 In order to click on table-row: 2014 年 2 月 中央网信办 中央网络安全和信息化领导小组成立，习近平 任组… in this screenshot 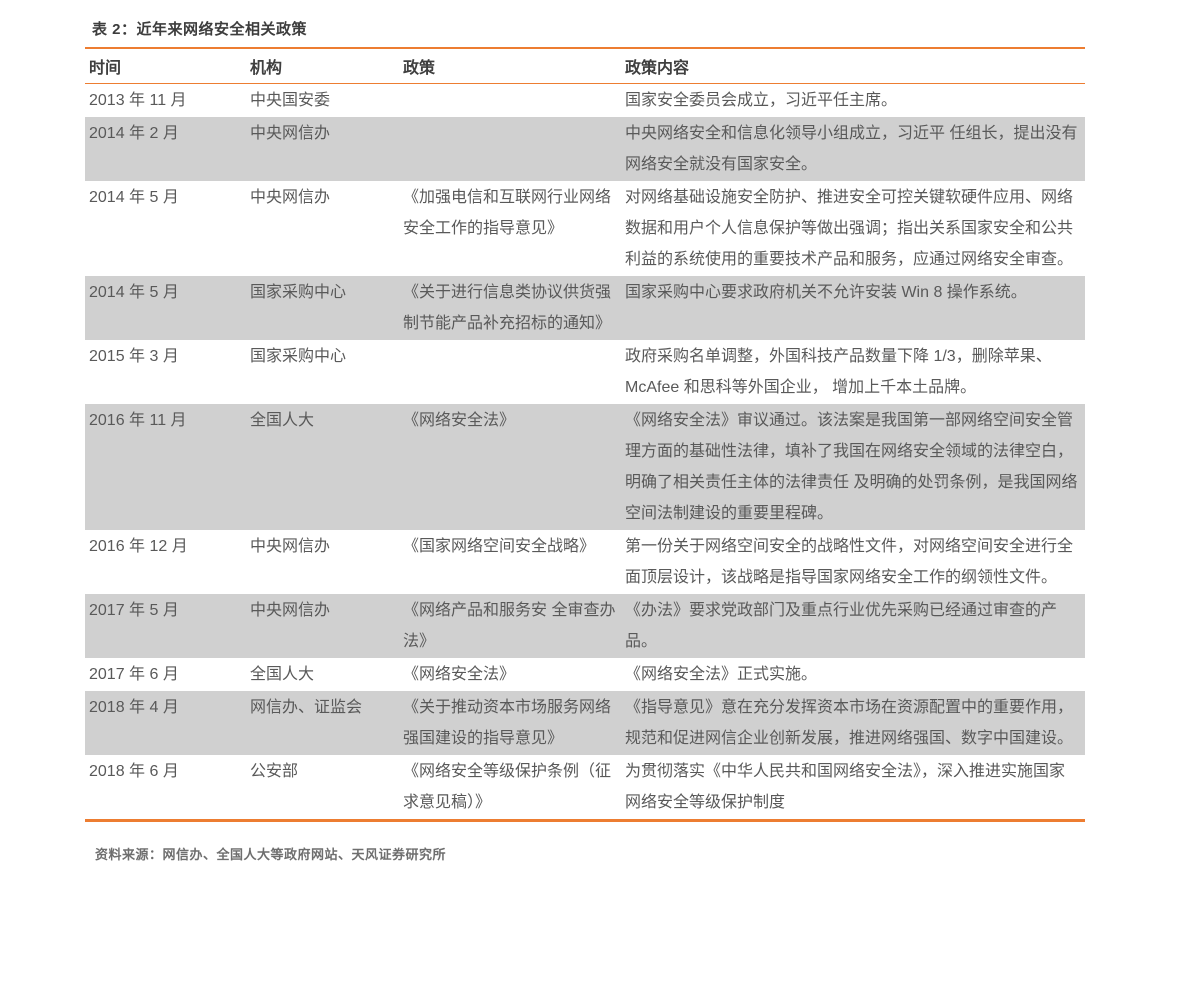, I will do `click(585, 149)`.